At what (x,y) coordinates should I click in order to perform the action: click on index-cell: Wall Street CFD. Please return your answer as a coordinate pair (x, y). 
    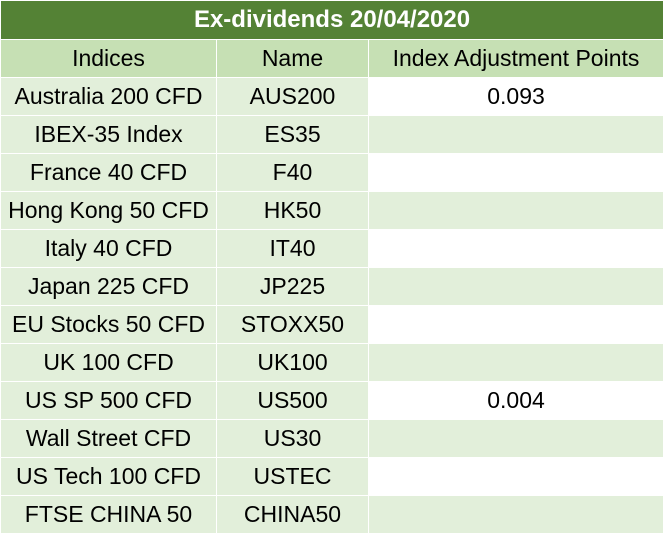
    Looking at the image, I should click on (109, 439).